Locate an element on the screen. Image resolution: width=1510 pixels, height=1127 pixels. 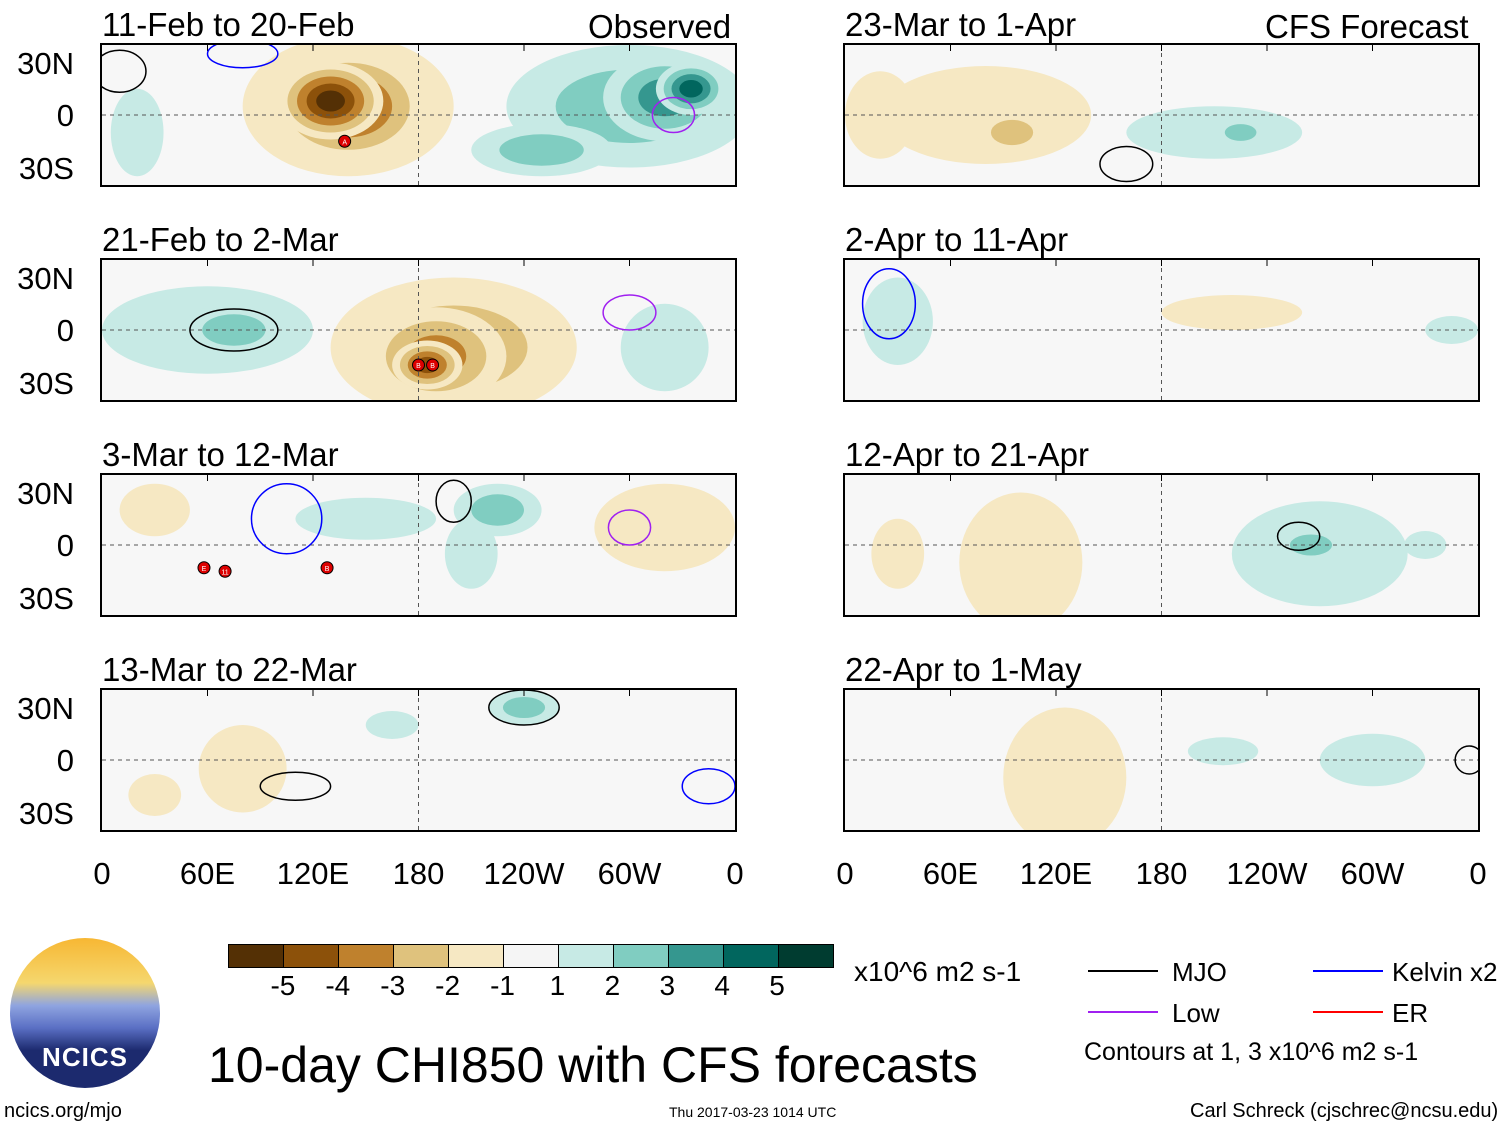
timestamp: Thu 2017-03-23 1014 UTC is located at coordinates (753, 1112).